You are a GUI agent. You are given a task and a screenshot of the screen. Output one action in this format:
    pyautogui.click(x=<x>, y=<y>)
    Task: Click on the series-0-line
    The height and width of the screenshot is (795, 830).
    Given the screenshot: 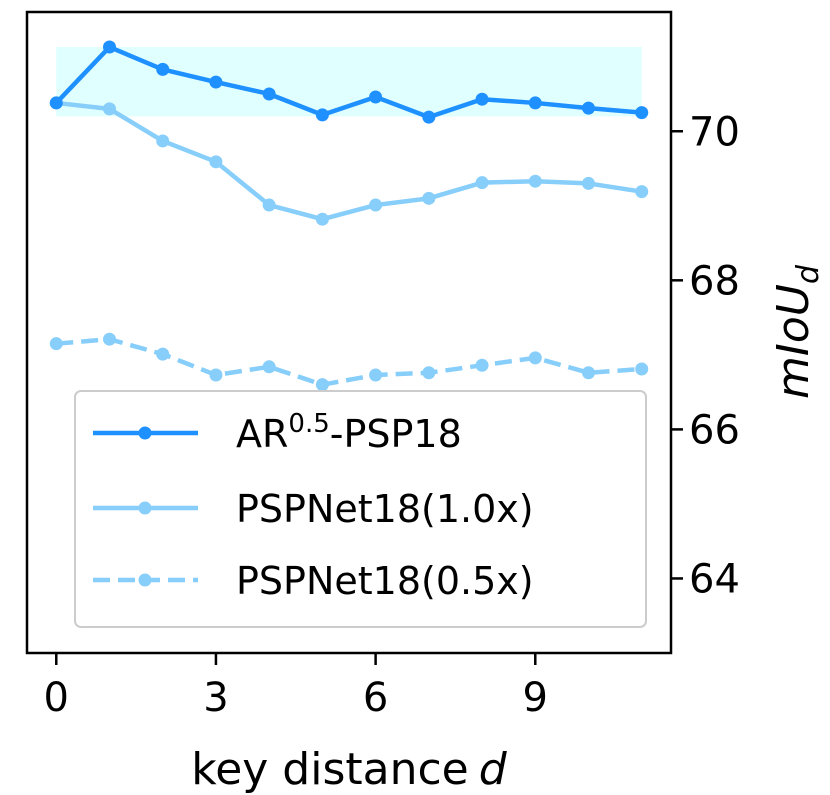 What is the action you would take?
    pyautogui.click(x=348, y=82)
    